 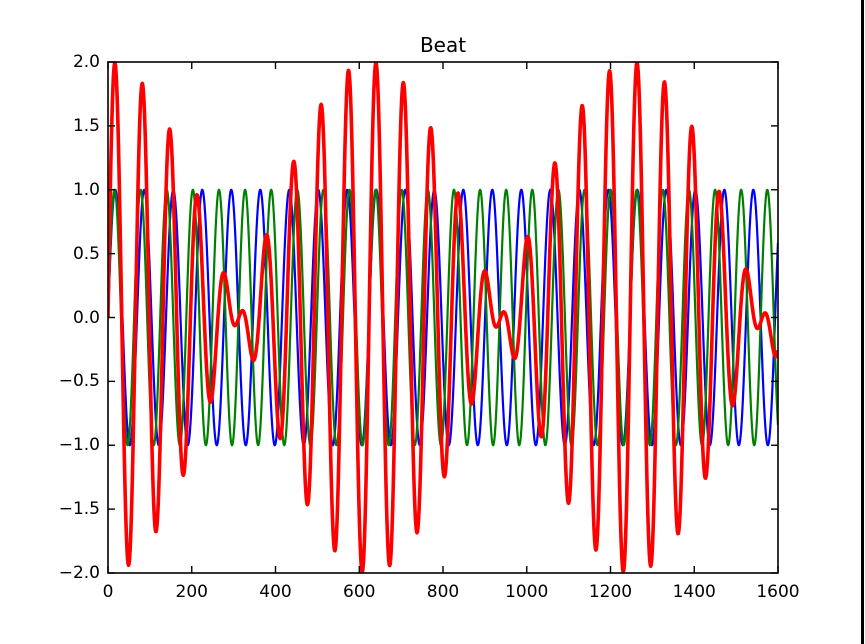 I want to click on y-tick-label: 1.5, so click(x=86, y=125).